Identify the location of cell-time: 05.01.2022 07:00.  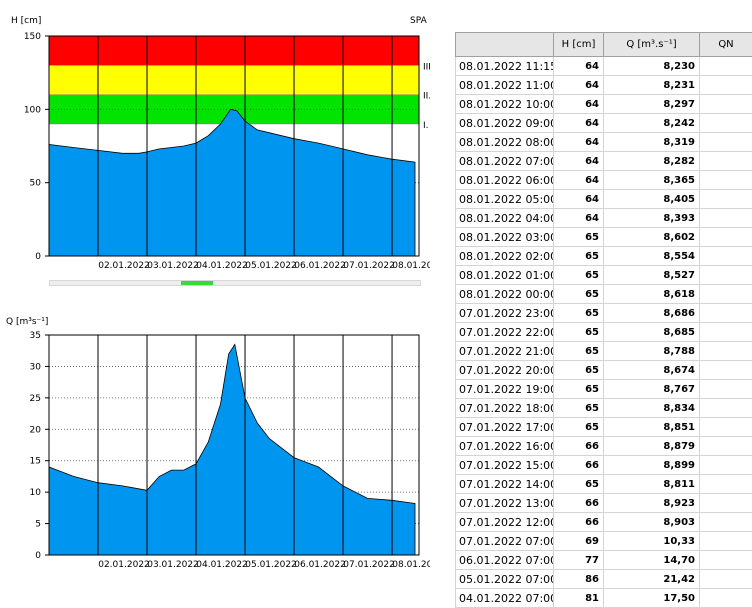
(505, 579).